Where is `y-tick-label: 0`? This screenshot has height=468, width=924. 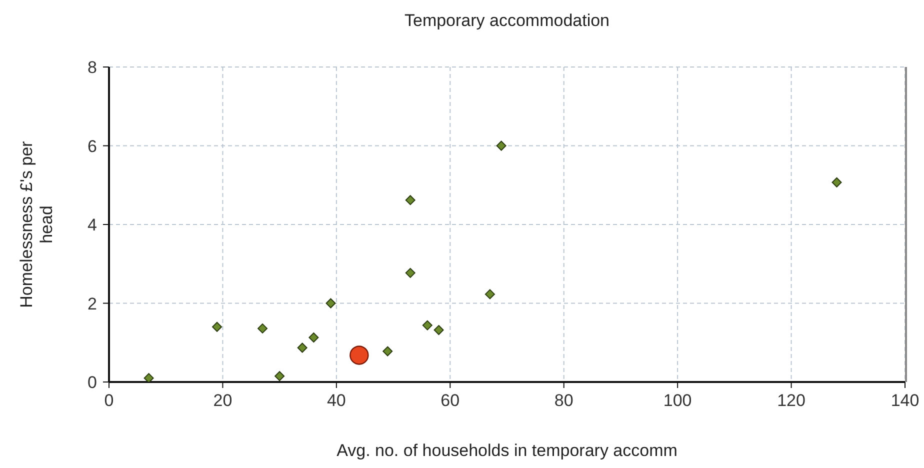
y-tick-label: 0 is located at coordinates (92, 382).